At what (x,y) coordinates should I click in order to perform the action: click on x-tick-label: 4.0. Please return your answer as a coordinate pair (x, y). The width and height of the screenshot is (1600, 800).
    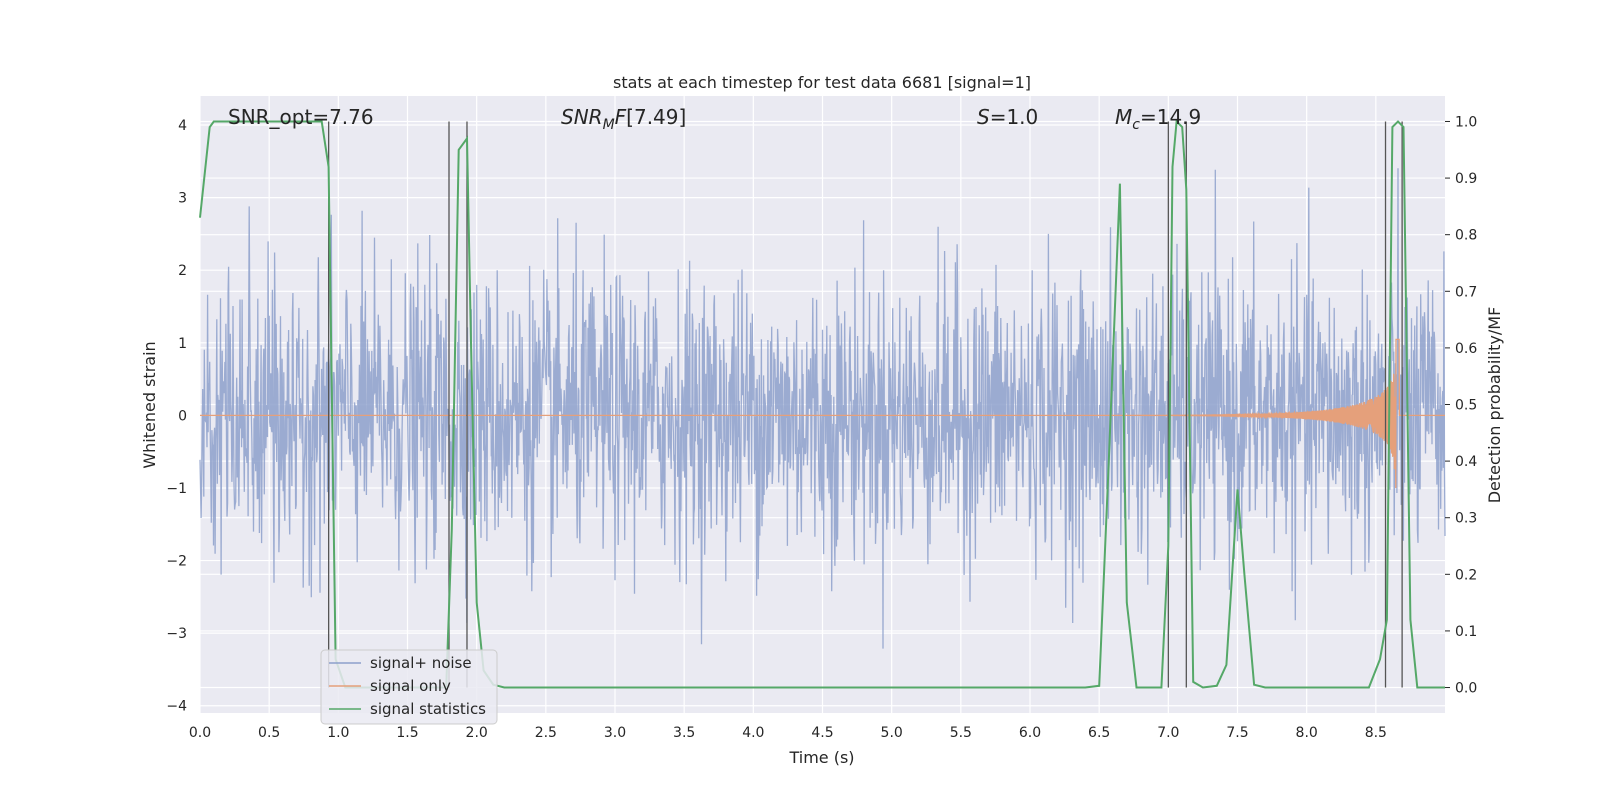
    Looking at the image, I should click on (753, 733).